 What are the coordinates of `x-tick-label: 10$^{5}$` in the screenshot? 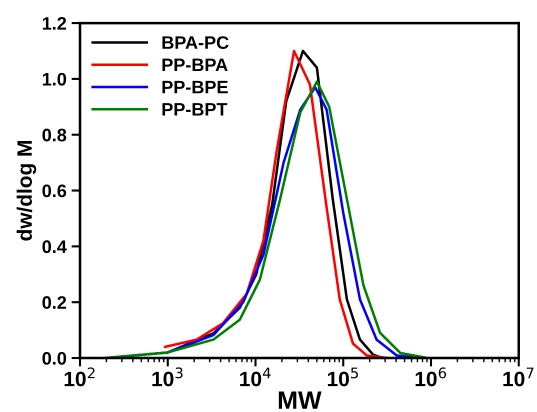 It's located at (343, 377).